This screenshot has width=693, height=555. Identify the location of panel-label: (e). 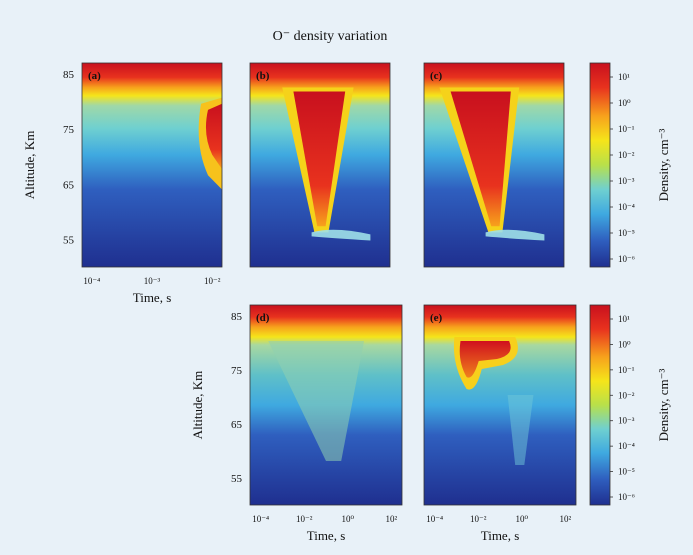
(436, 318).